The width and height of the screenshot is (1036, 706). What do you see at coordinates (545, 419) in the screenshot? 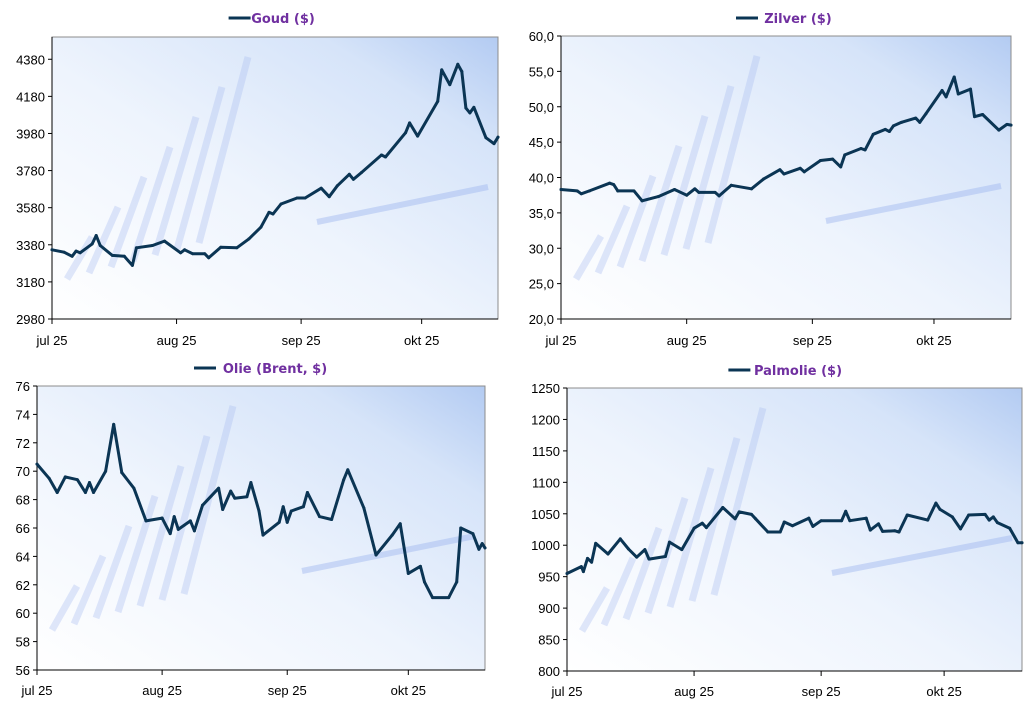
I see `y-tick-label: 1200` at bounding box center [545, 419].